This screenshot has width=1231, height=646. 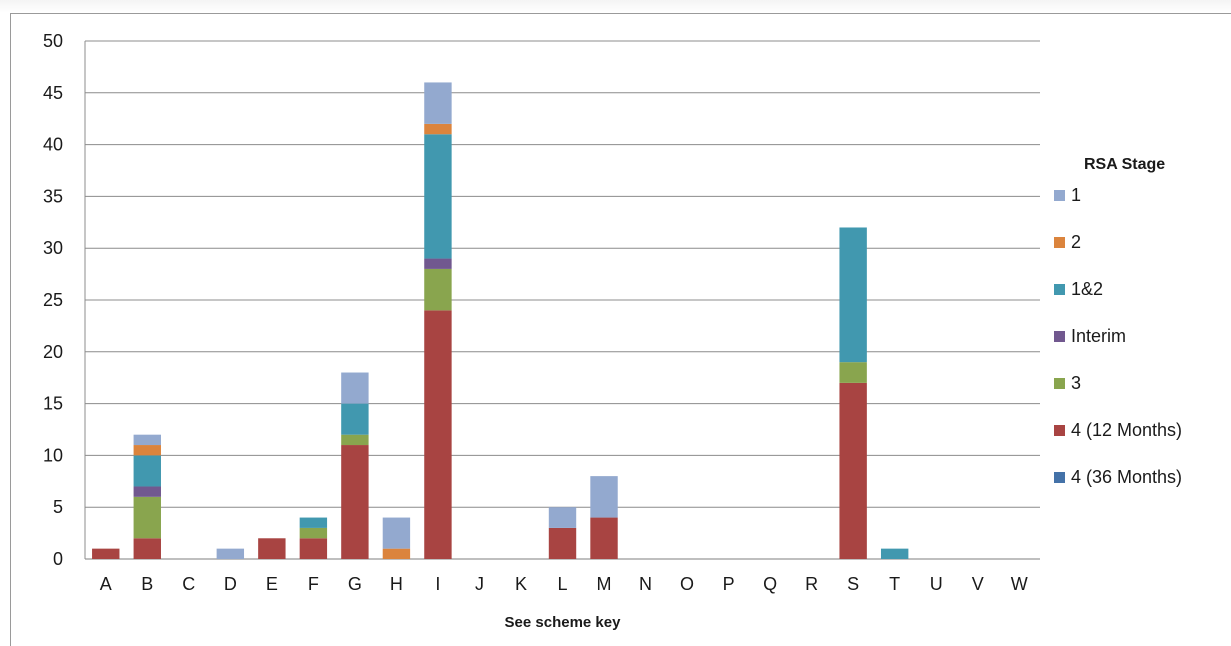 What do you see at coordinates (58, 559) in the screenshot?
I see `y-tick-label: 0` at bounding box center [58, 559].